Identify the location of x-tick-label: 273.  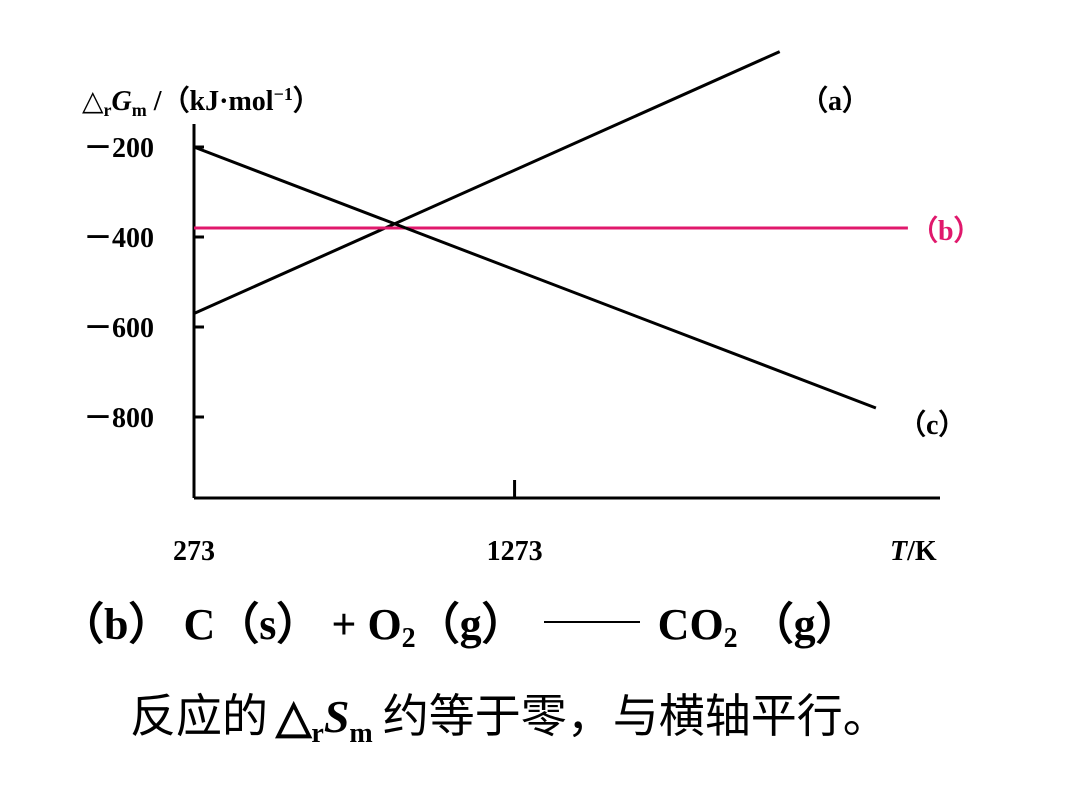
(194, 551).